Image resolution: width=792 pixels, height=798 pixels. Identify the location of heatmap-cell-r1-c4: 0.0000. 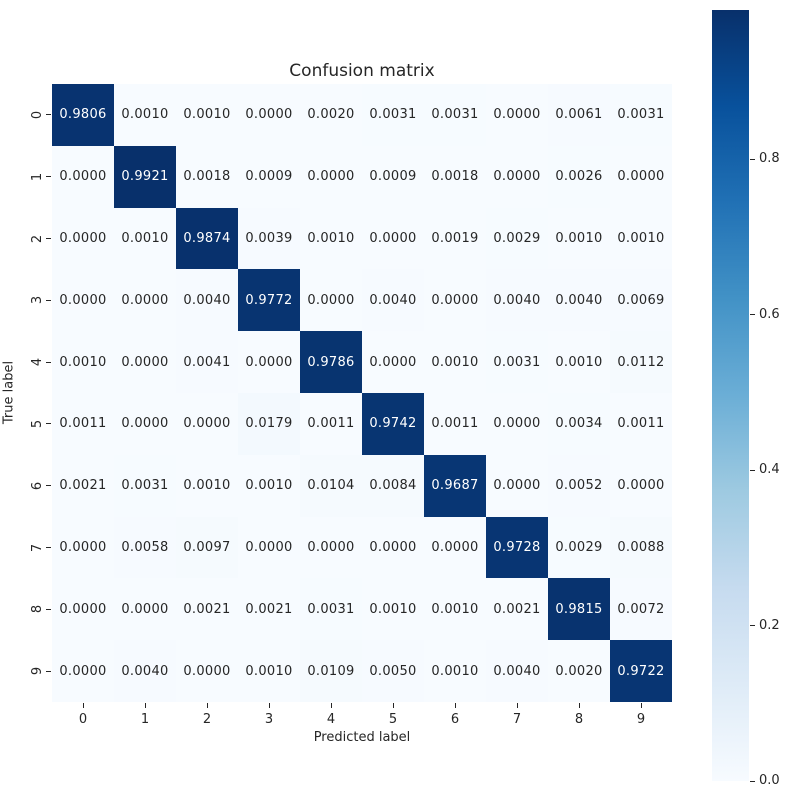
(331, 176).